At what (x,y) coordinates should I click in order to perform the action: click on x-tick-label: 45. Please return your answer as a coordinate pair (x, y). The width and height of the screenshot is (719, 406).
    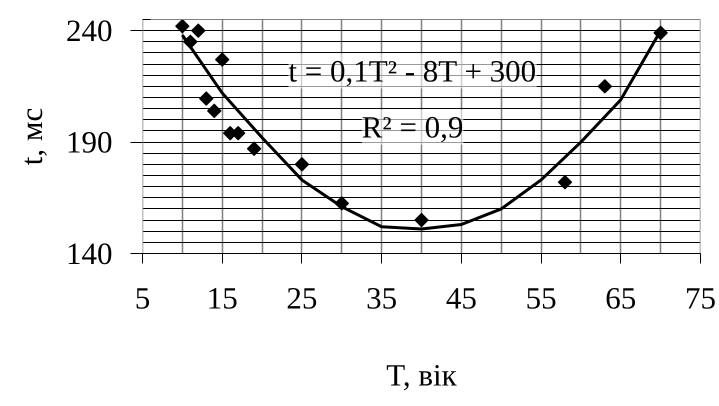
    Looking at the image, I should click on (461, 298).